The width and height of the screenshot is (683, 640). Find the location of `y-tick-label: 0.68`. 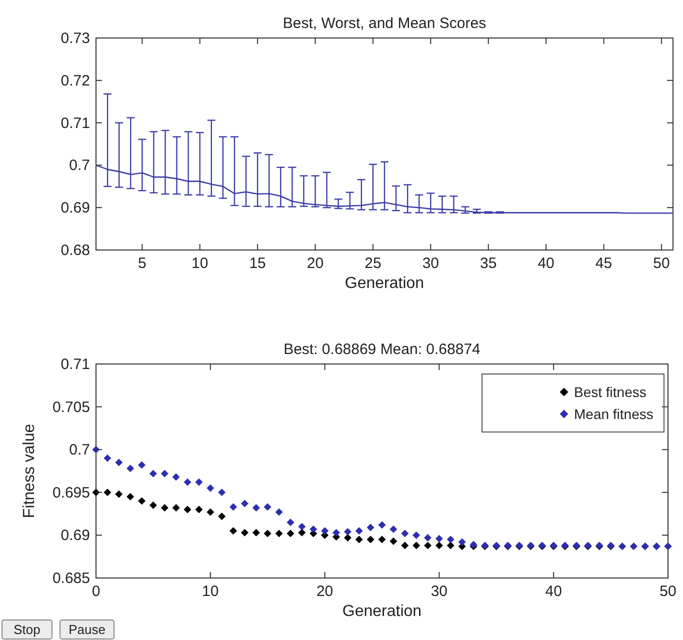

y-tick-label: 0.68 is located at coordinates (75, 250).